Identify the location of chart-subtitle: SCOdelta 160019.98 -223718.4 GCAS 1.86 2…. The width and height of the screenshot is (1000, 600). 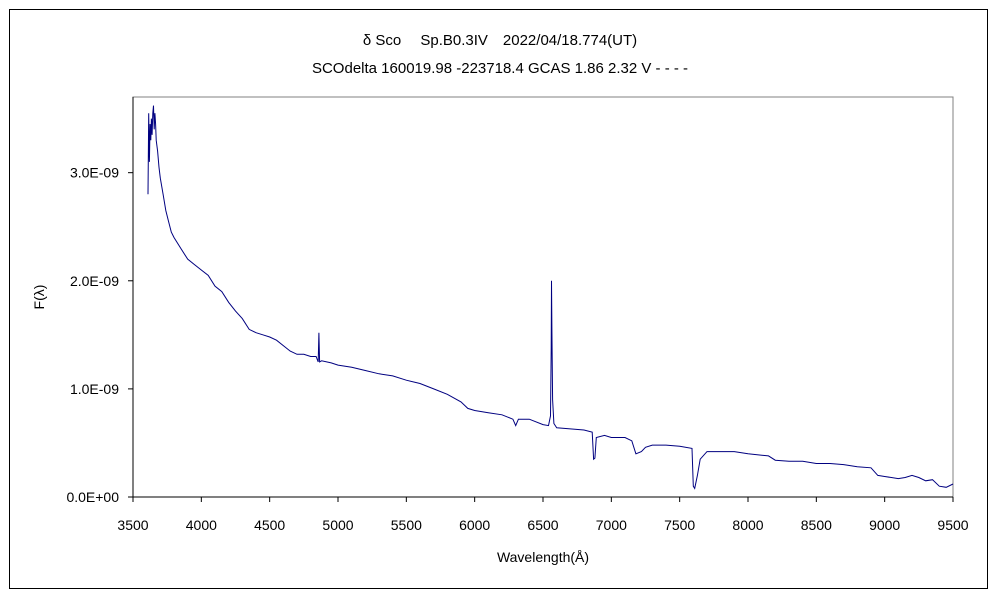
(500, 68).